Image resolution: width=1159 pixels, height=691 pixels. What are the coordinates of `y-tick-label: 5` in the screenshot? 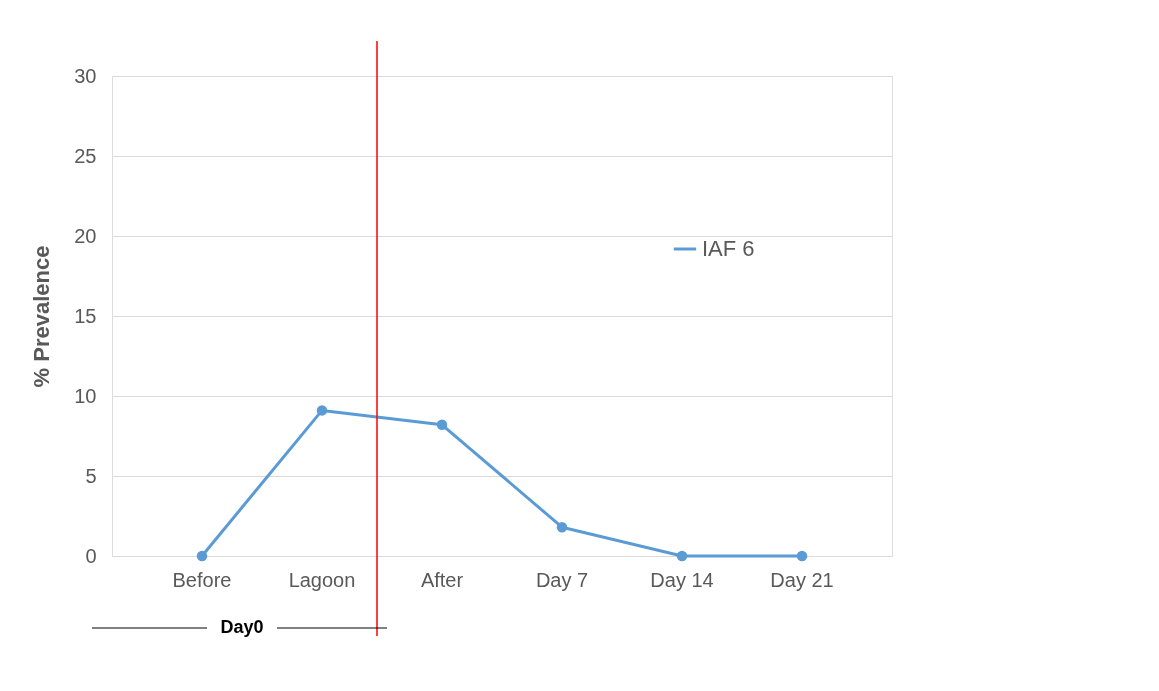 It's located at (91, 475).